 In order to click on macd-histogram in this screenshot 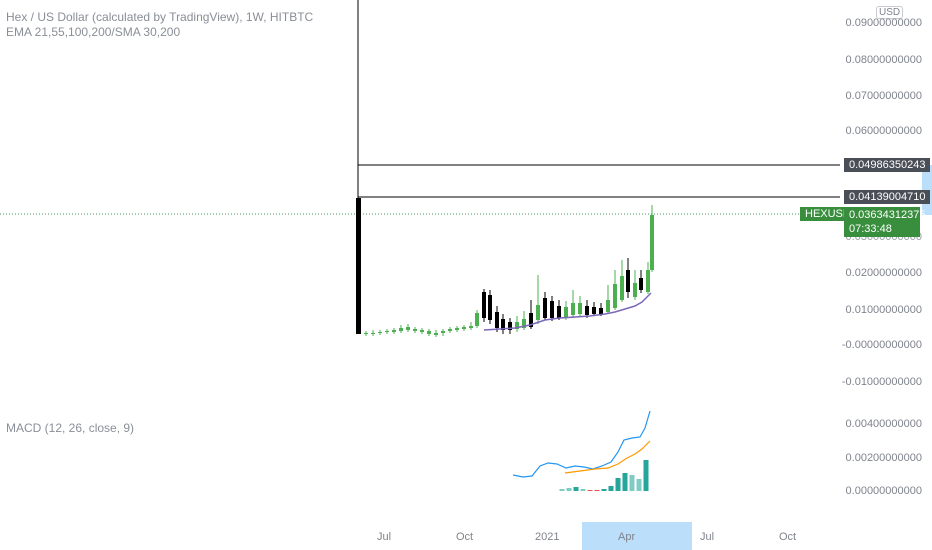, I will do `click(604, 475)`.